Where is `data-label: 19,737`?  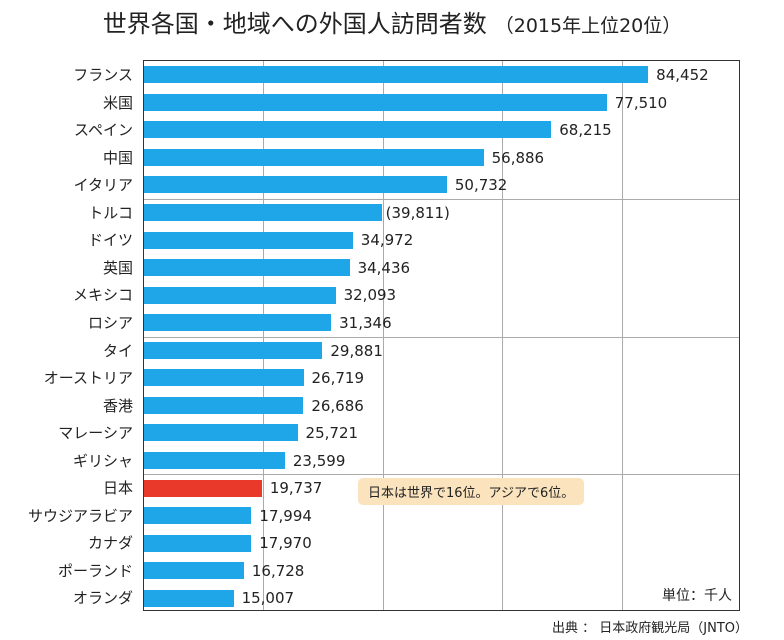
data-label: 19,737 is located at coordinates (296, 488).